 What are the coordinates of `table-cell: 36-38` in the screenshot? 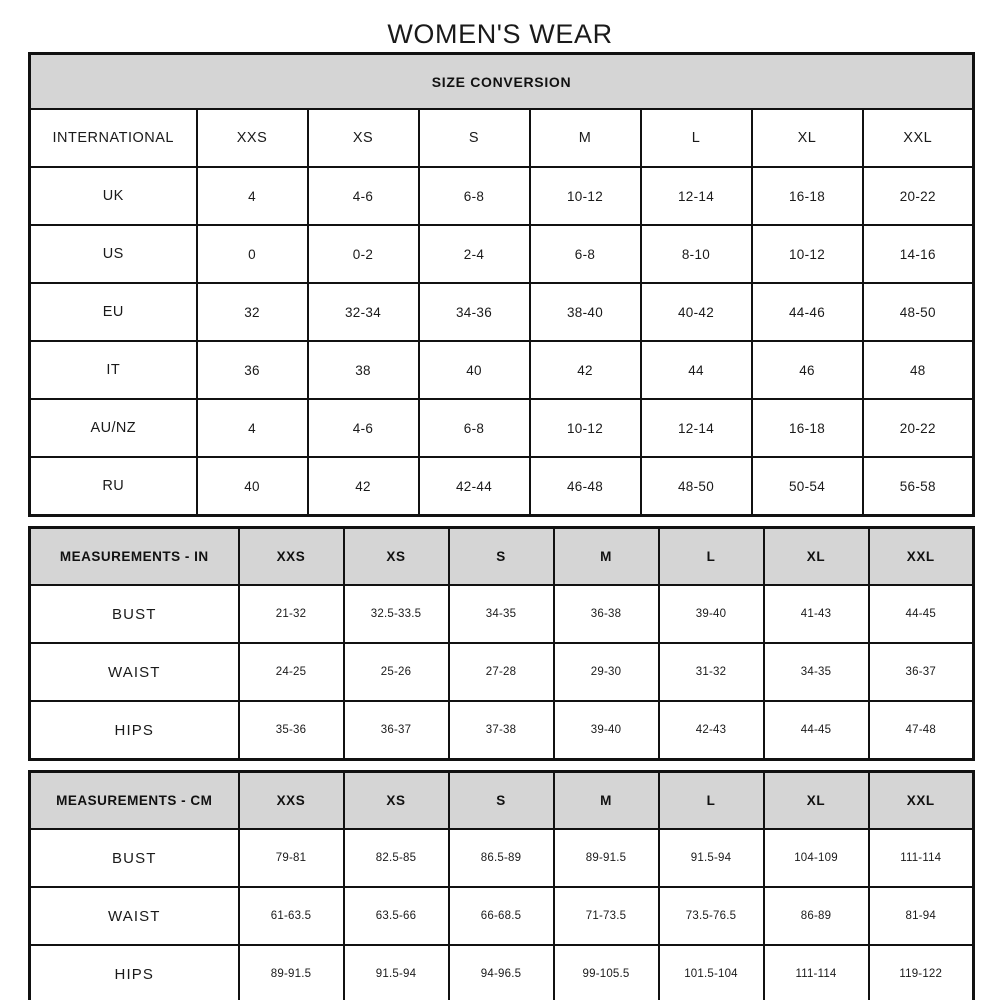 It's located at (606, 614).